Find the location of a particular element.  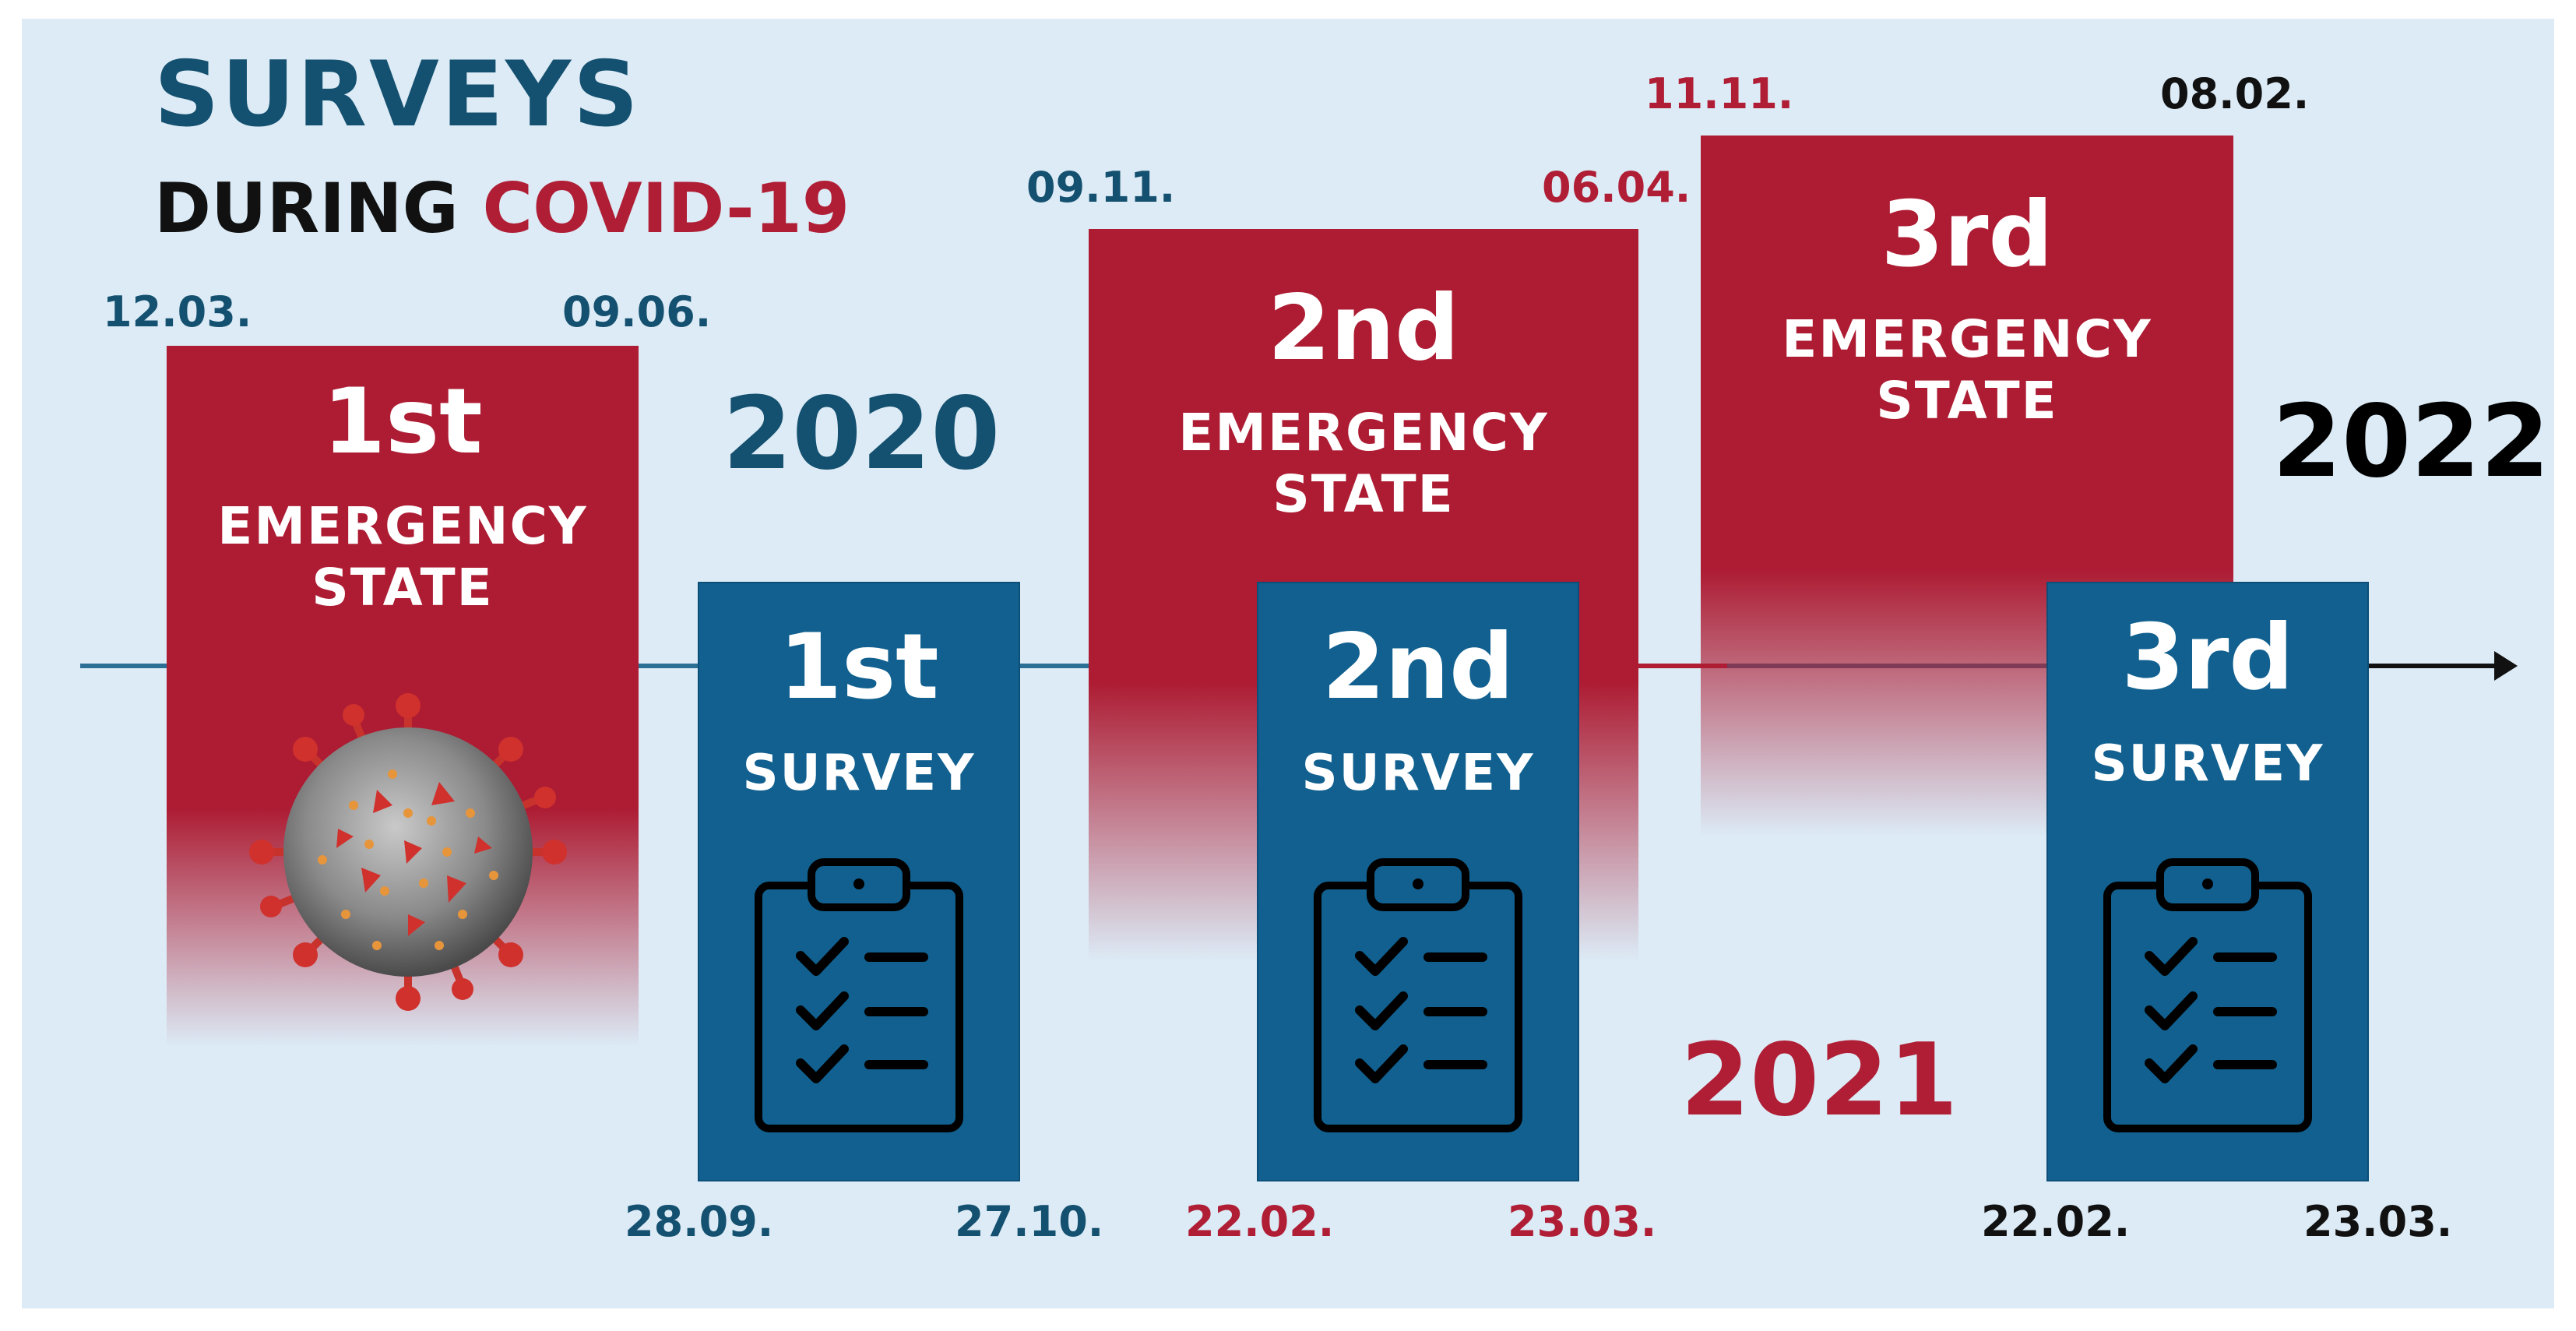

emergency-3-label-line1: EMERGENCY is located at coordinates (1967, 339).